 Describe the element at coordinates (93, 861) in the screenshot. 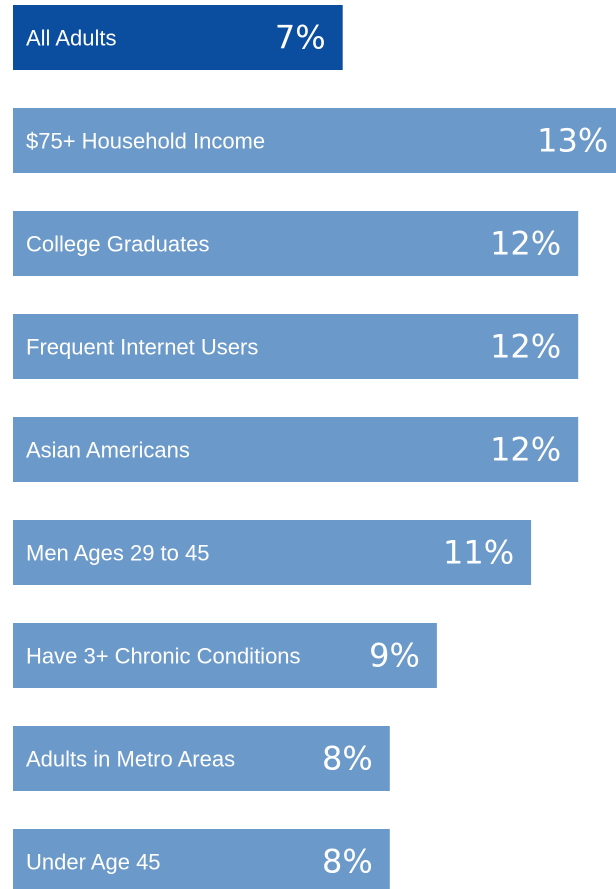

I see `category-label: Under Age 45` at that location.